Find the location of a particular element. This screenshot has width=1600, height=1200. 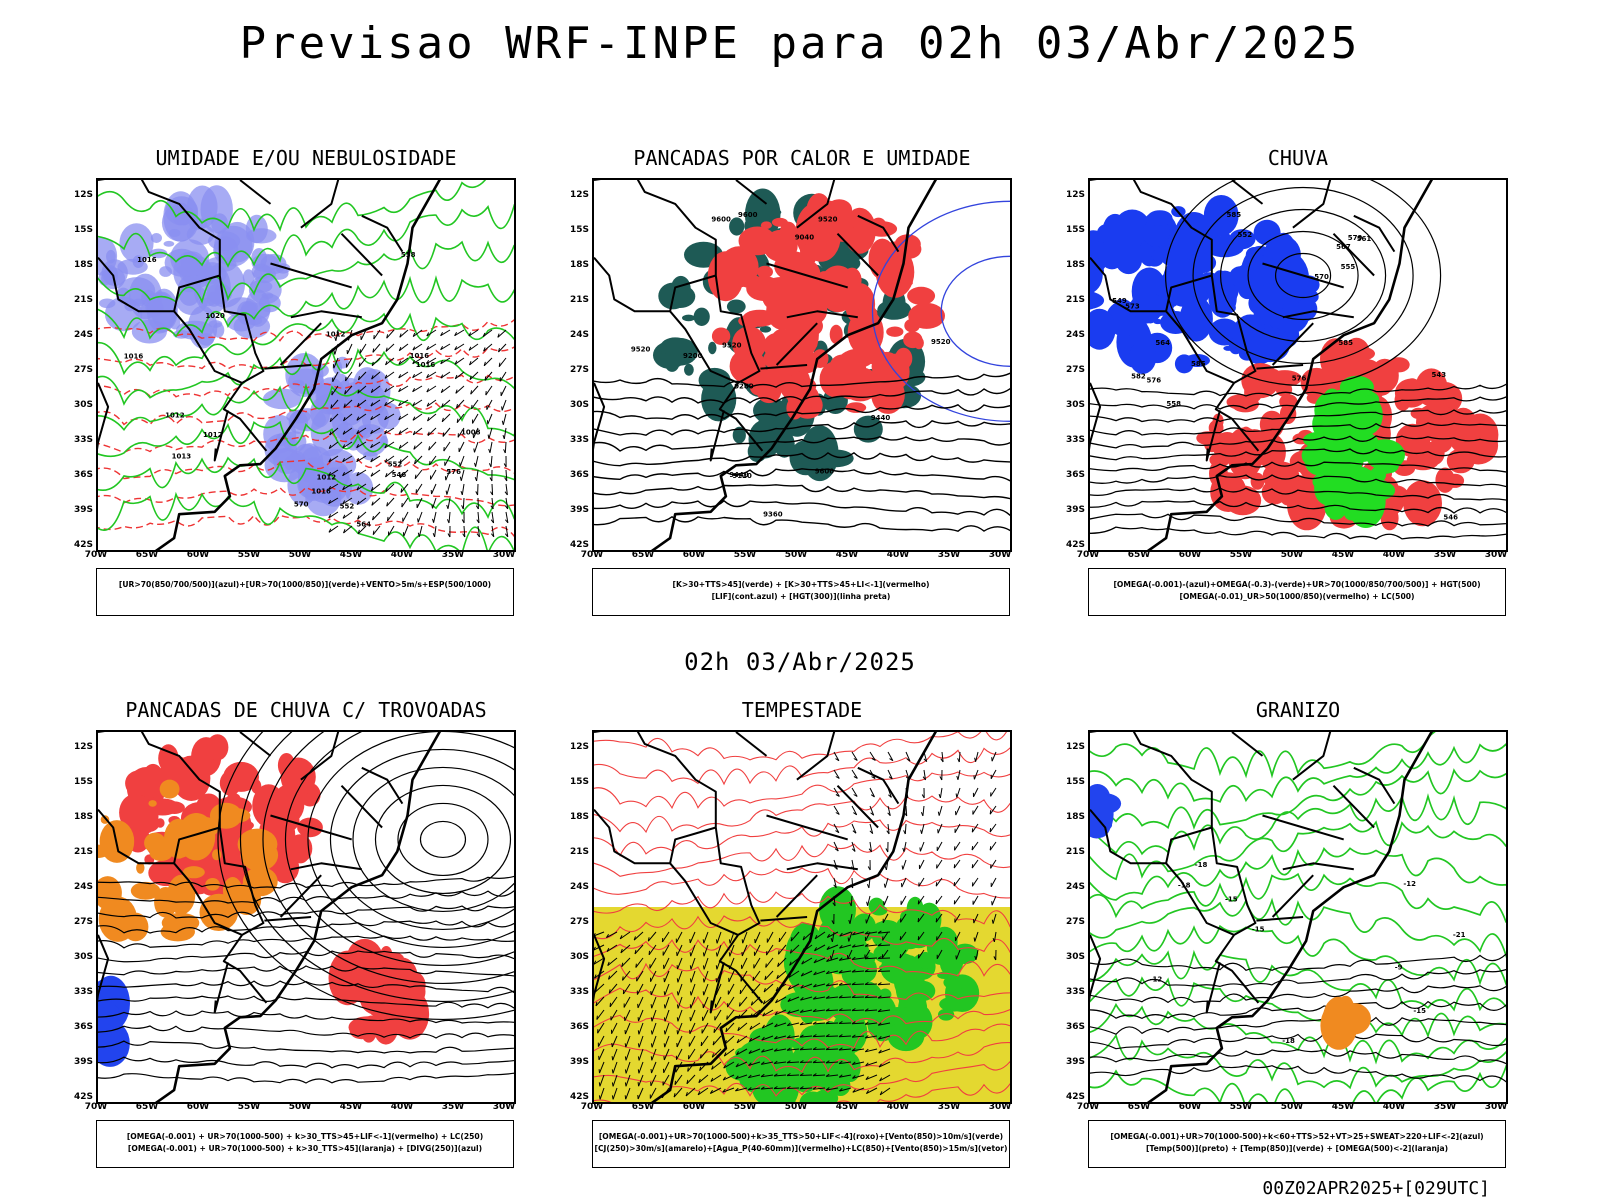

contour-label: -15 is located at coordinates (1231, 900).